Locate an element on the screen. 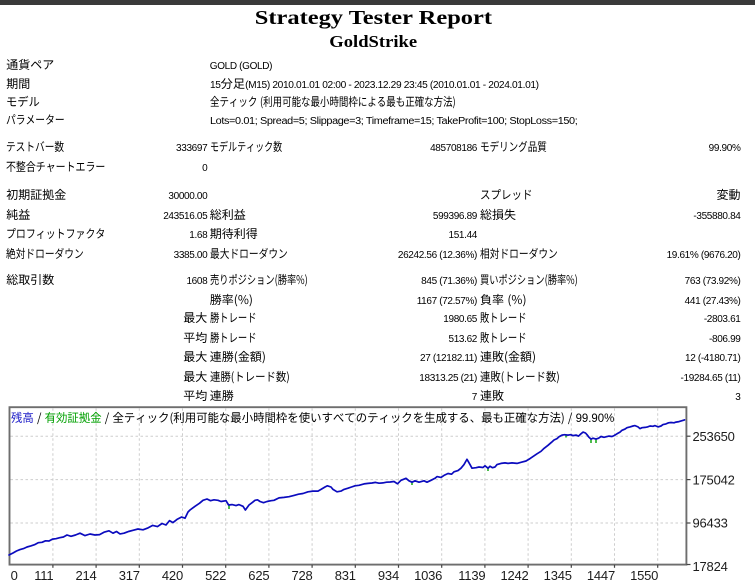 The width and height of the screenshot is (755, 582). svg-text: 96433 is located at coordinates (710, 523).